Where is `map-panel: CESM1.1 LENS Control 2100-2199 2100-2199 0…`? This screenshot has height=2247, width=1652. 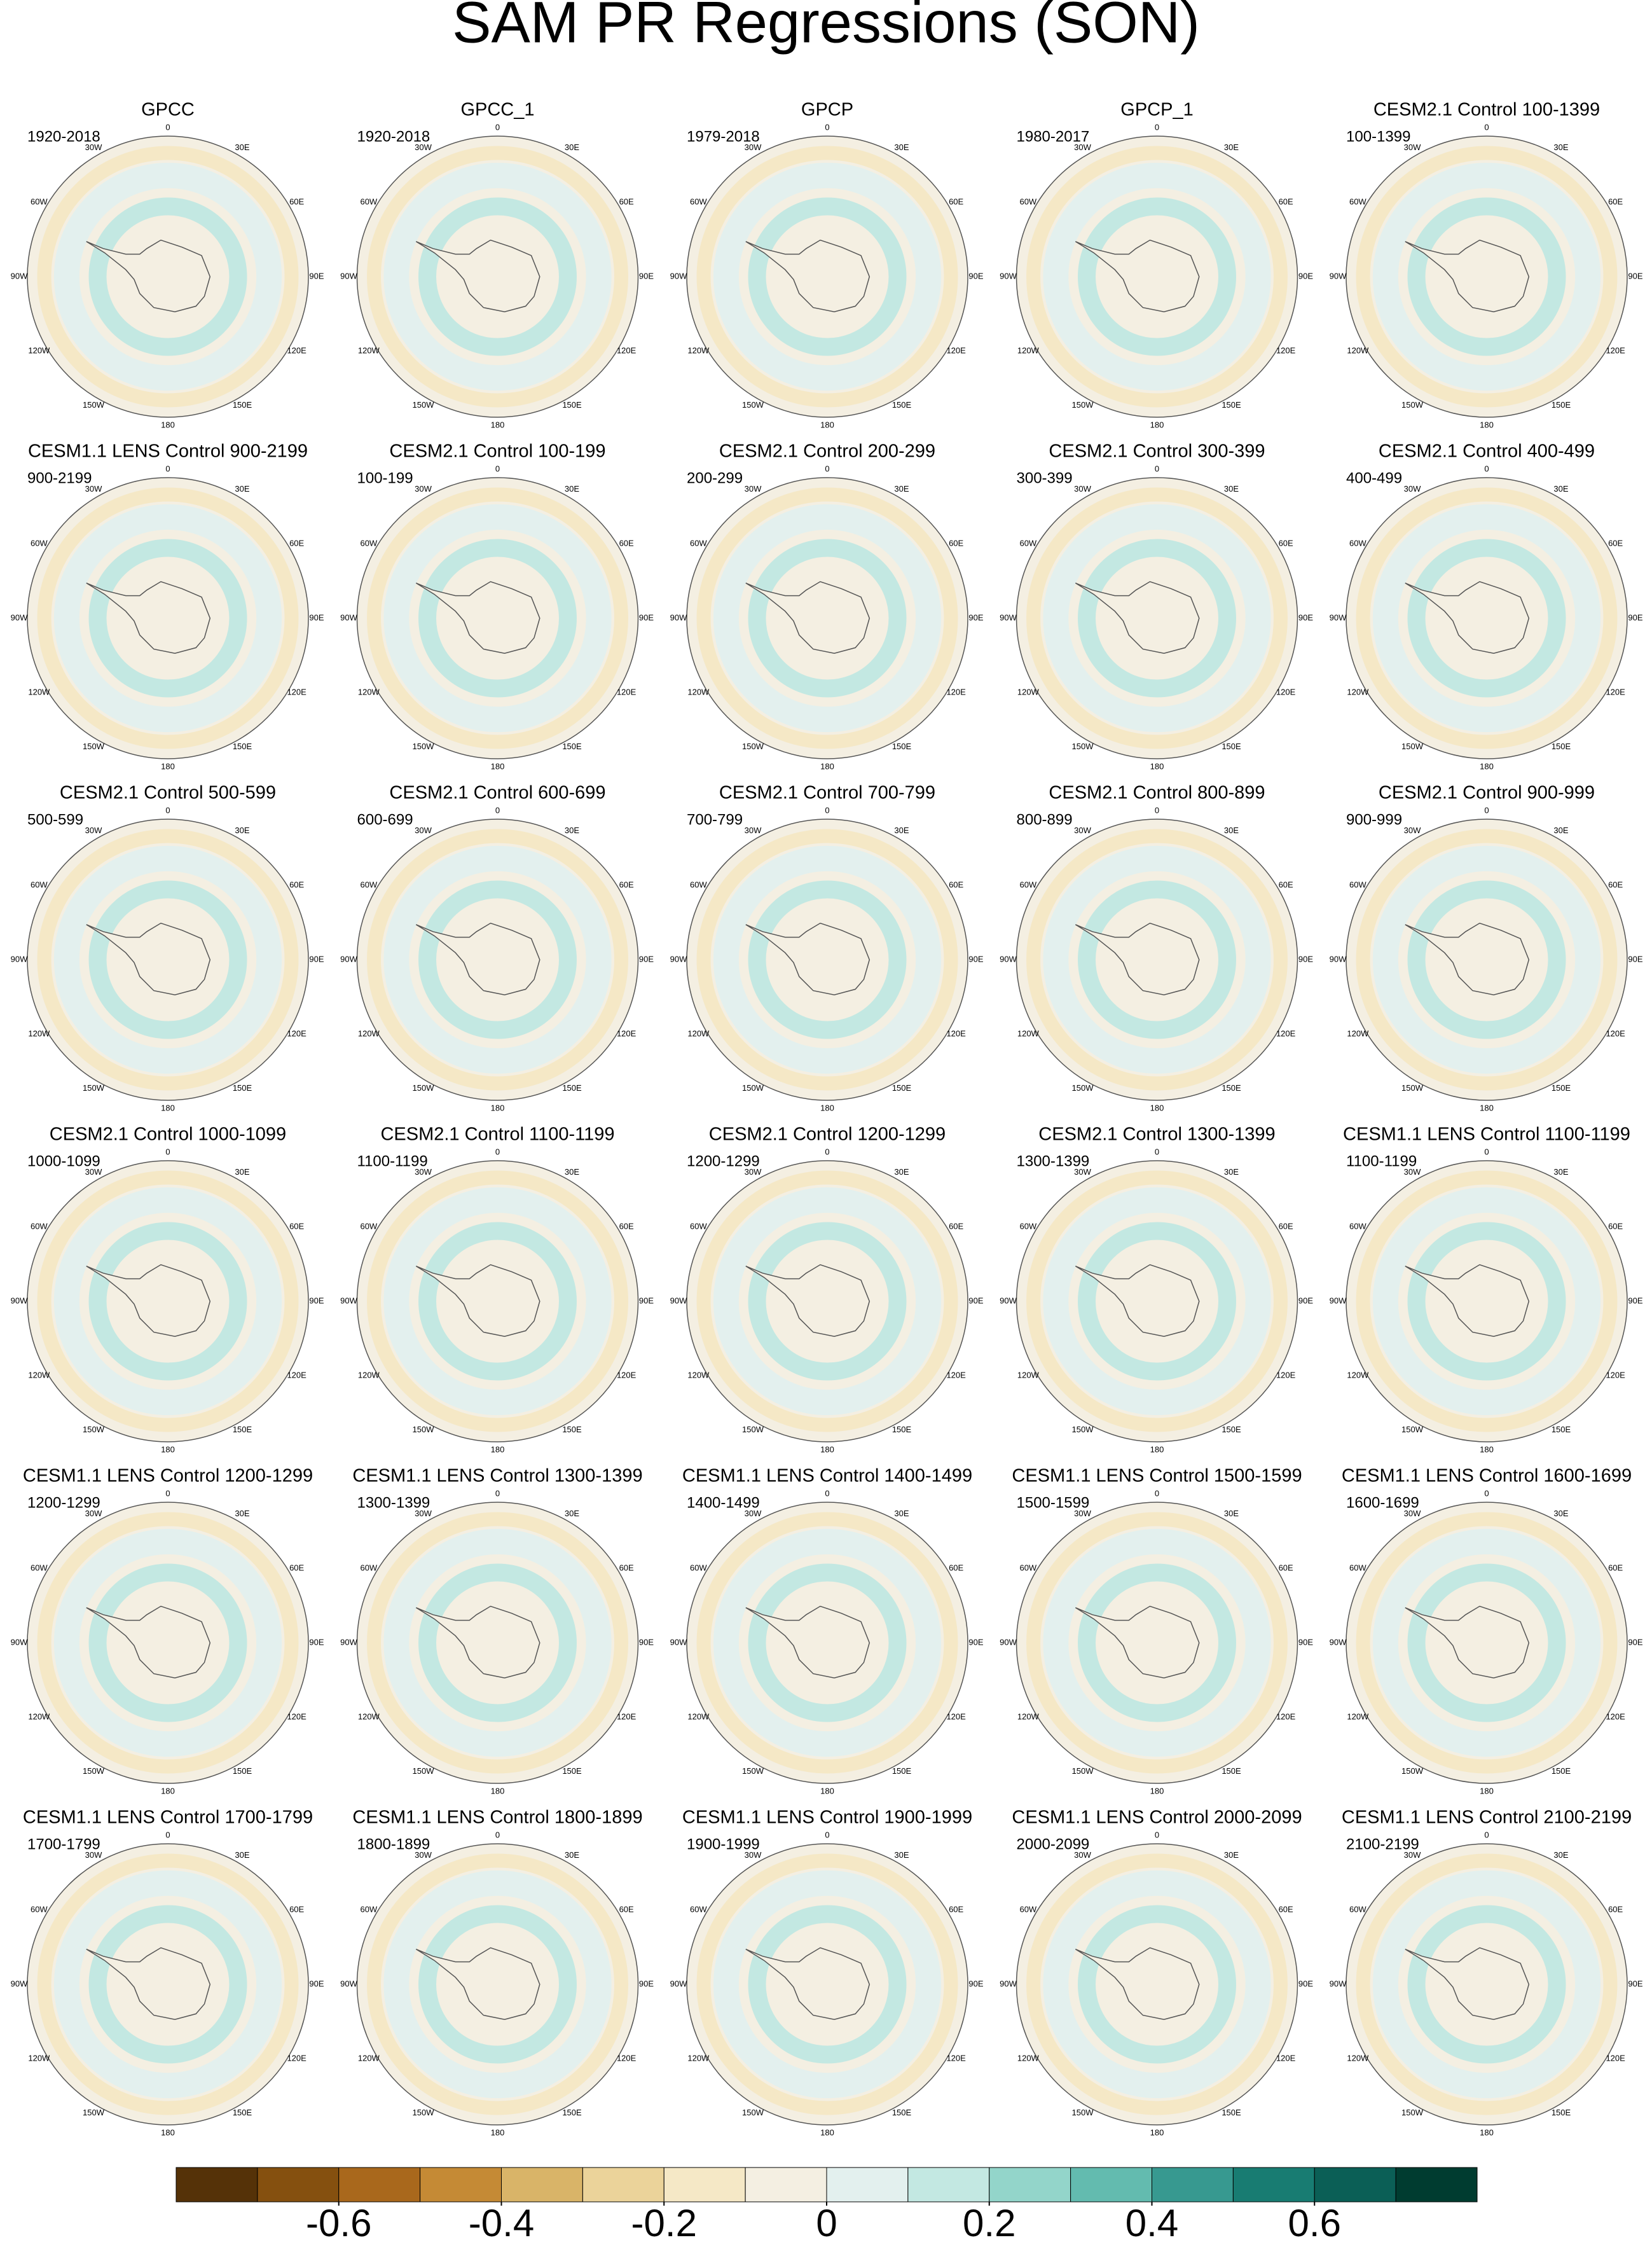 map-panel: CESM1.1 LENS Control 2100-2199 2100-2199 0… is located at coordinates (1486, 1973).